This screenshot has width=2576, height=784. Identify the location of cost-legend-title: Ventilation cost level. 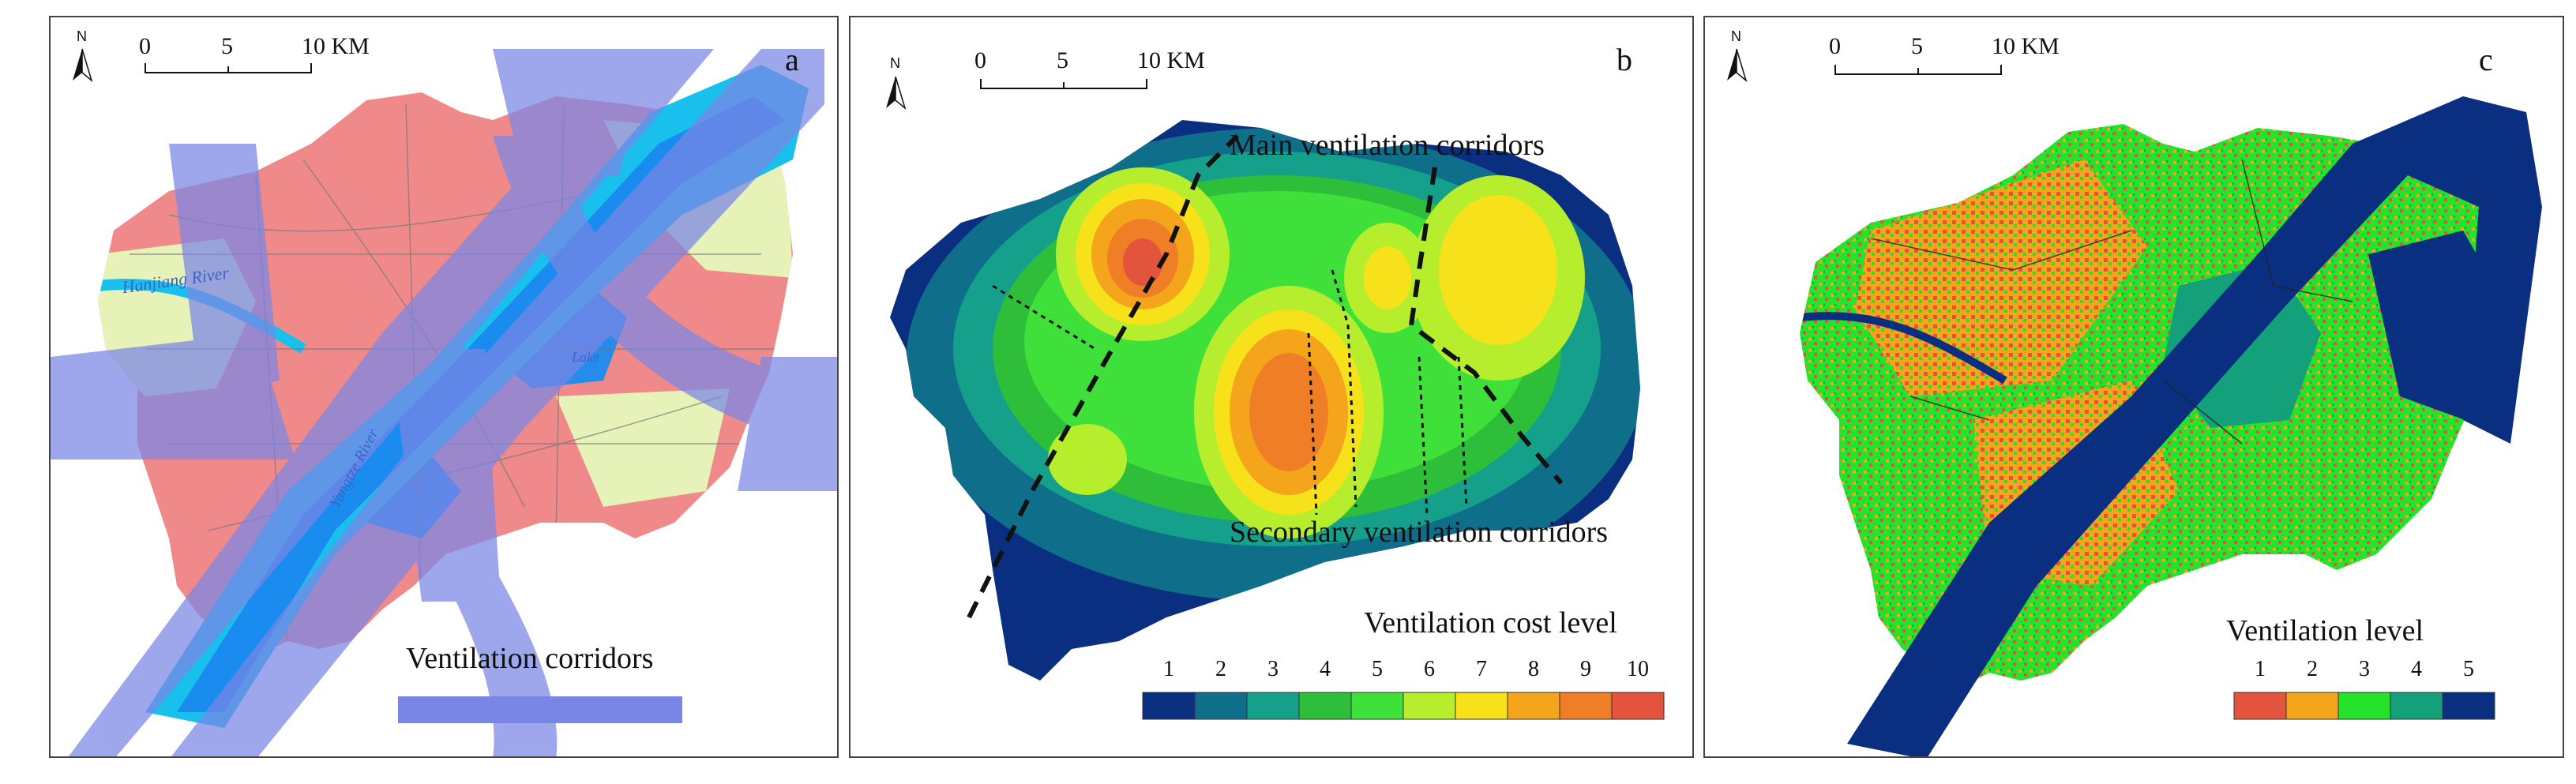
(1490, 623).